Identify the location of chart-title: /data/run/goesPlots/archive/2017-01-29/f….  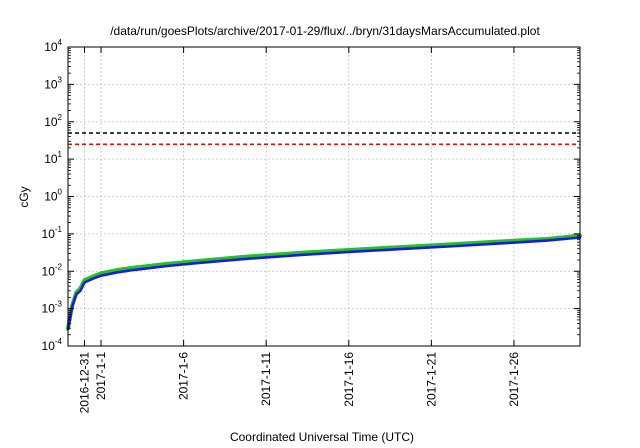
(325, 31).